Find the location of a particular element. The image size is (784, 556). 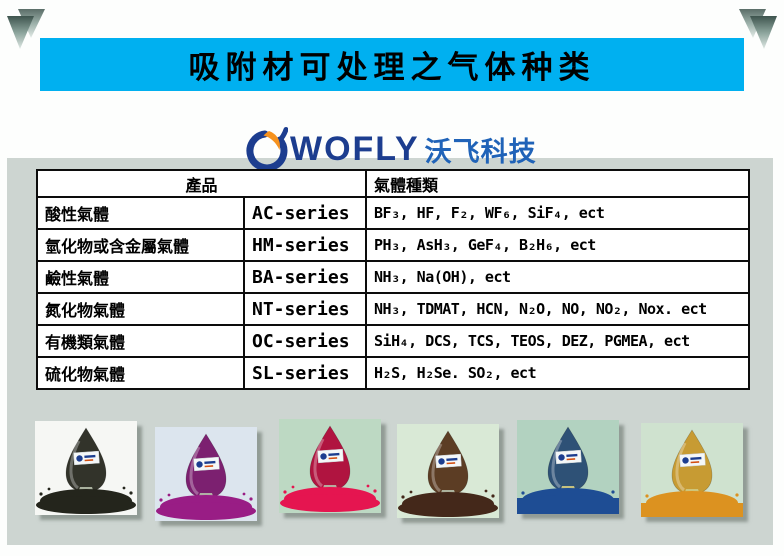

category-cell: 氫化物或含金屬氣體 is located at coordinates (140, 245).